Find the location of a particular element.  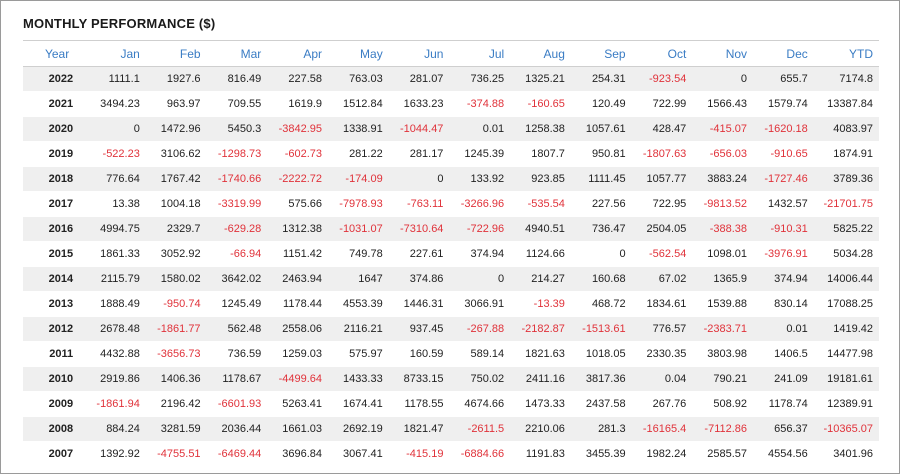

month-cell: 468.72 is located at coordinates (601, 304).